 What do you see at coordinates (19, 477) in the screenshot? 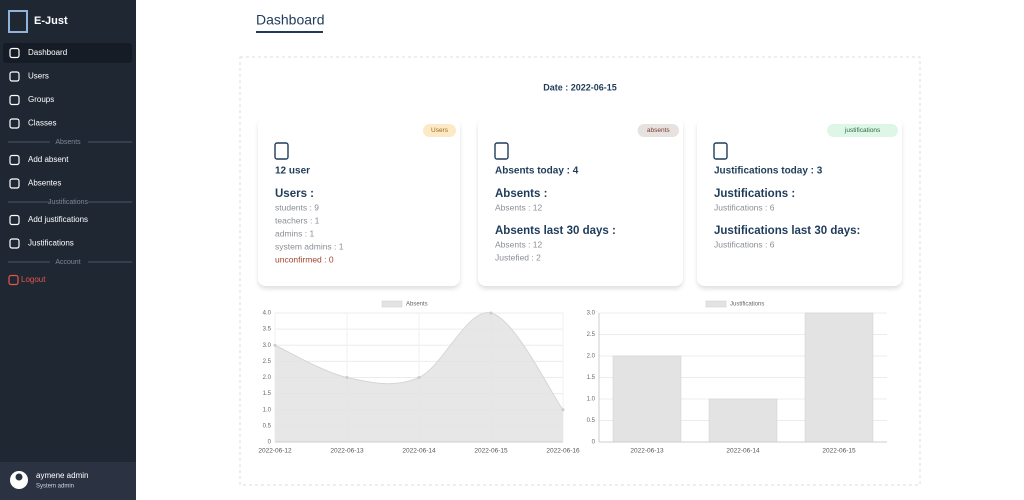
I see `avatar-head` at bounding box center [19, 477].